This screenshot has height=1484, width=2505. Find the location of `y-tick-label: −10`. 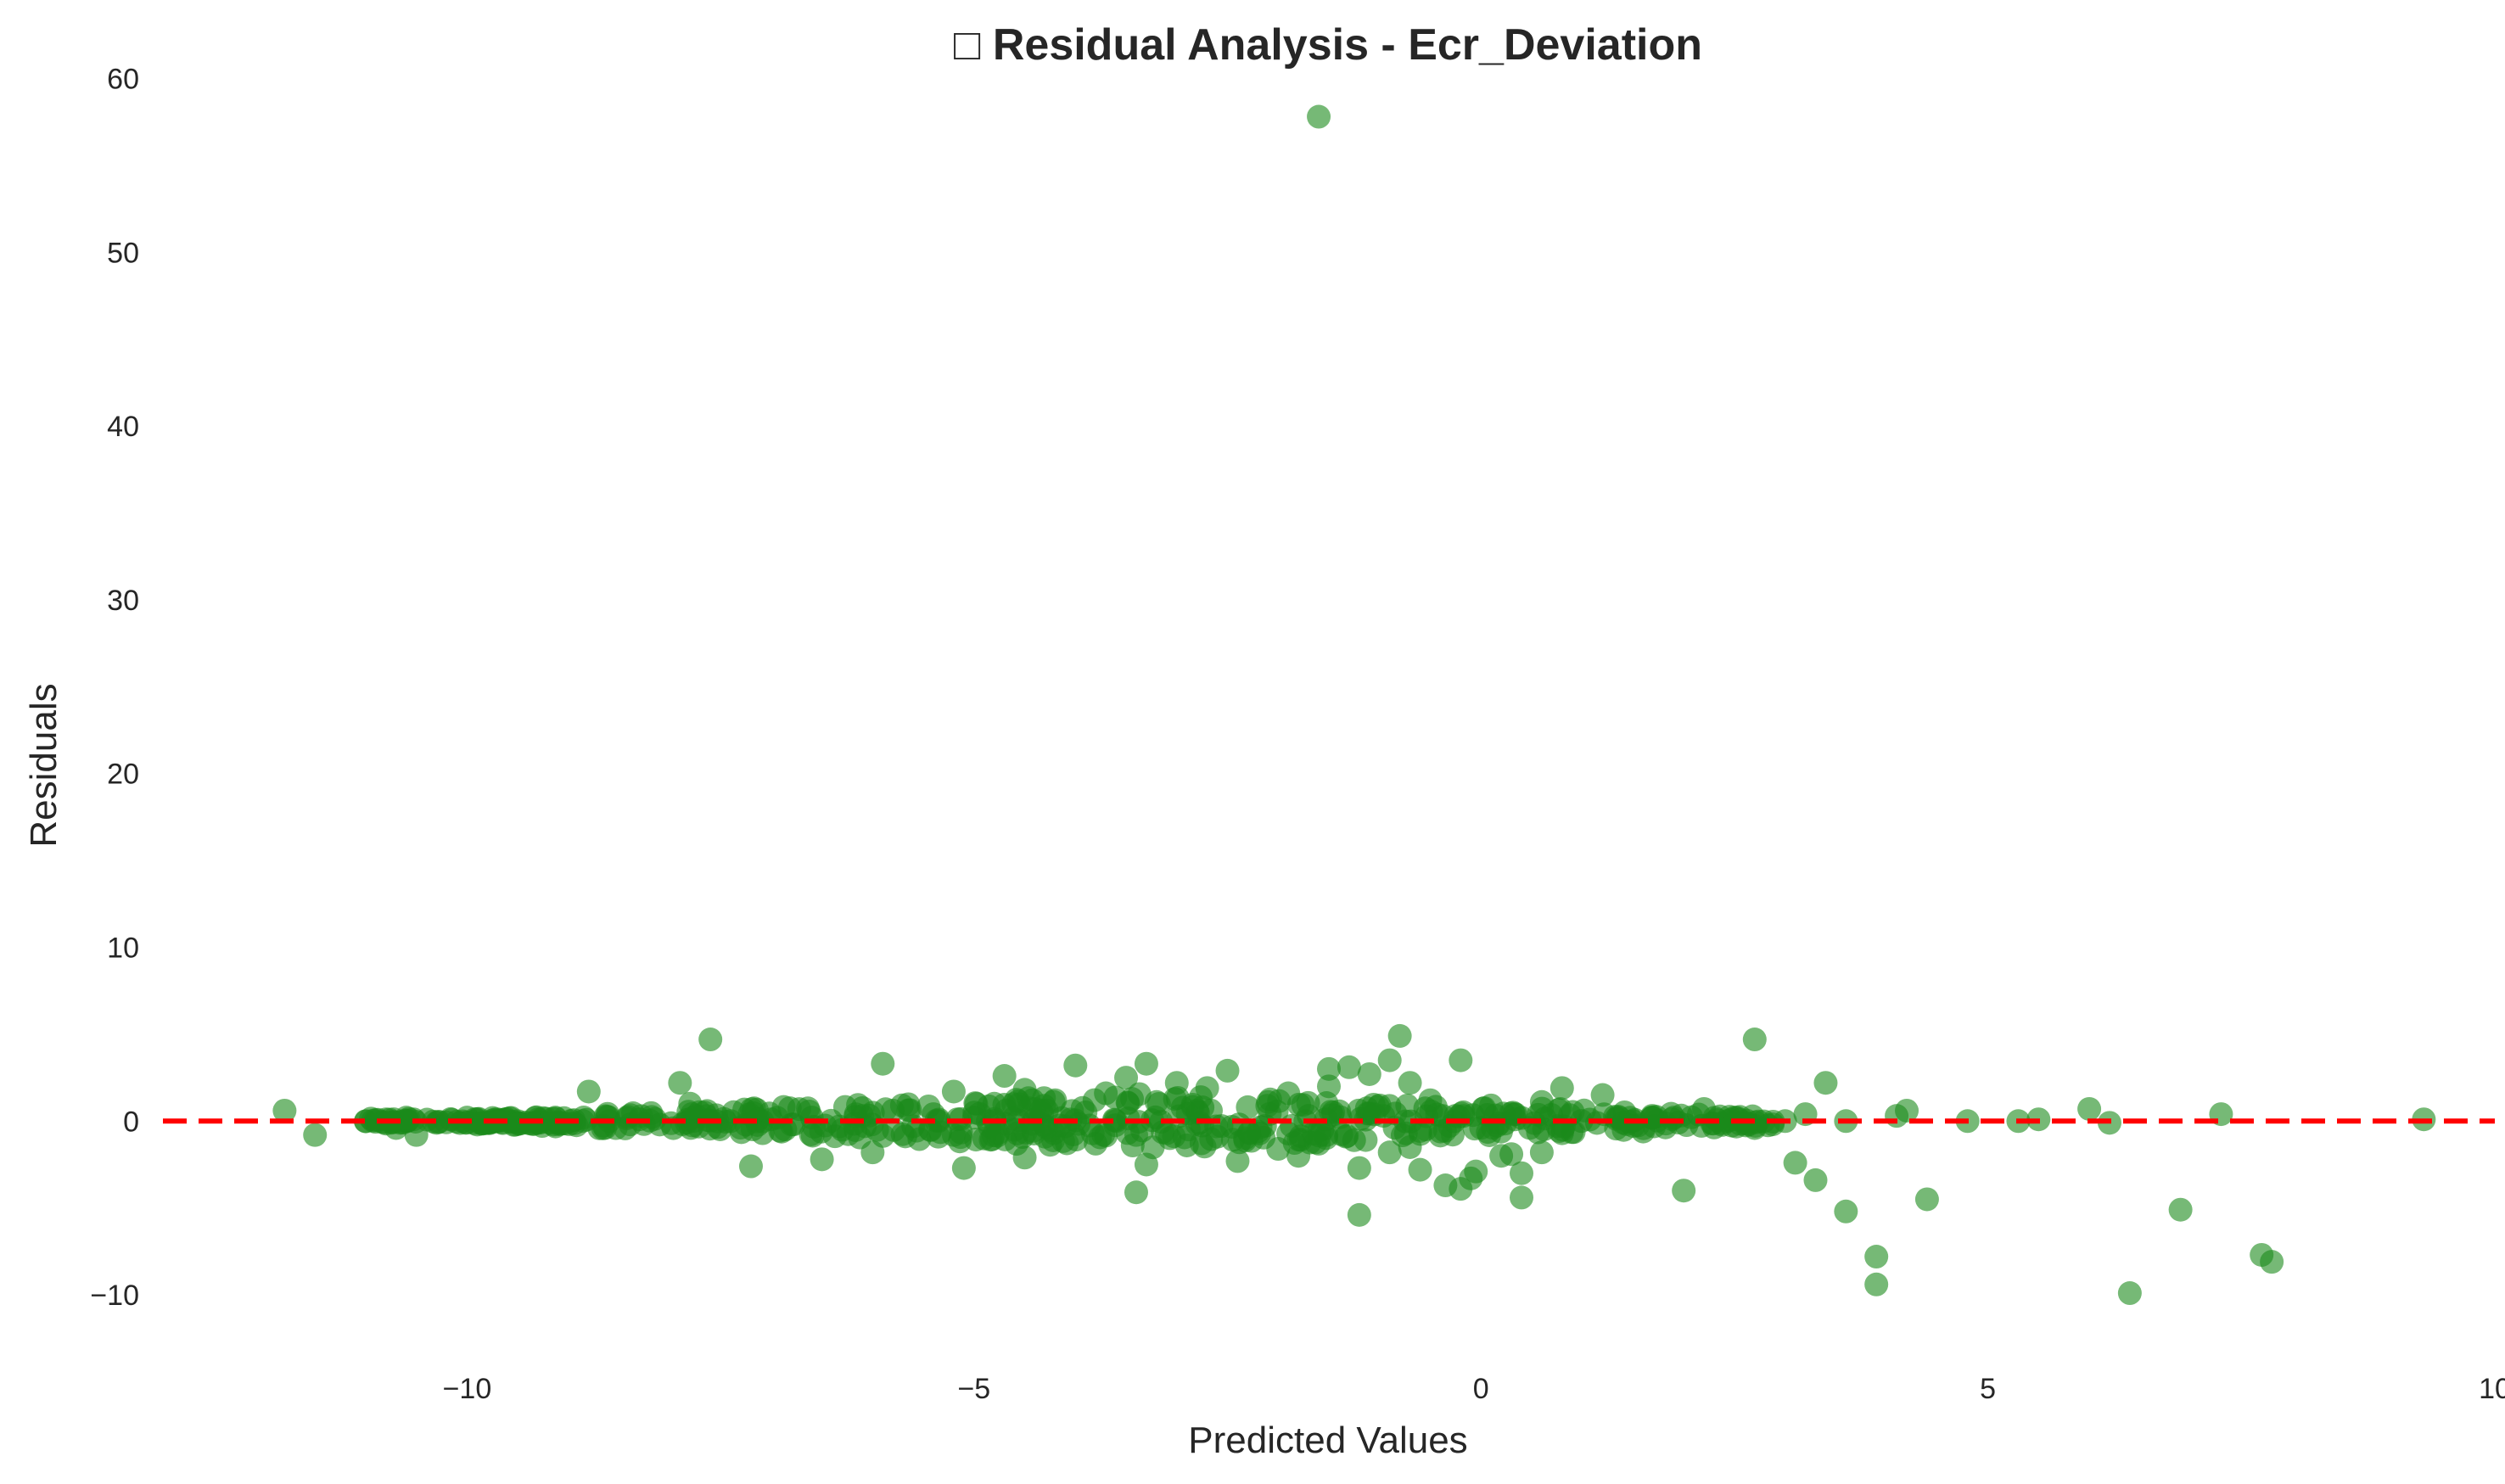

y-tick-label: −10 is located at coordinates (115, 1296).